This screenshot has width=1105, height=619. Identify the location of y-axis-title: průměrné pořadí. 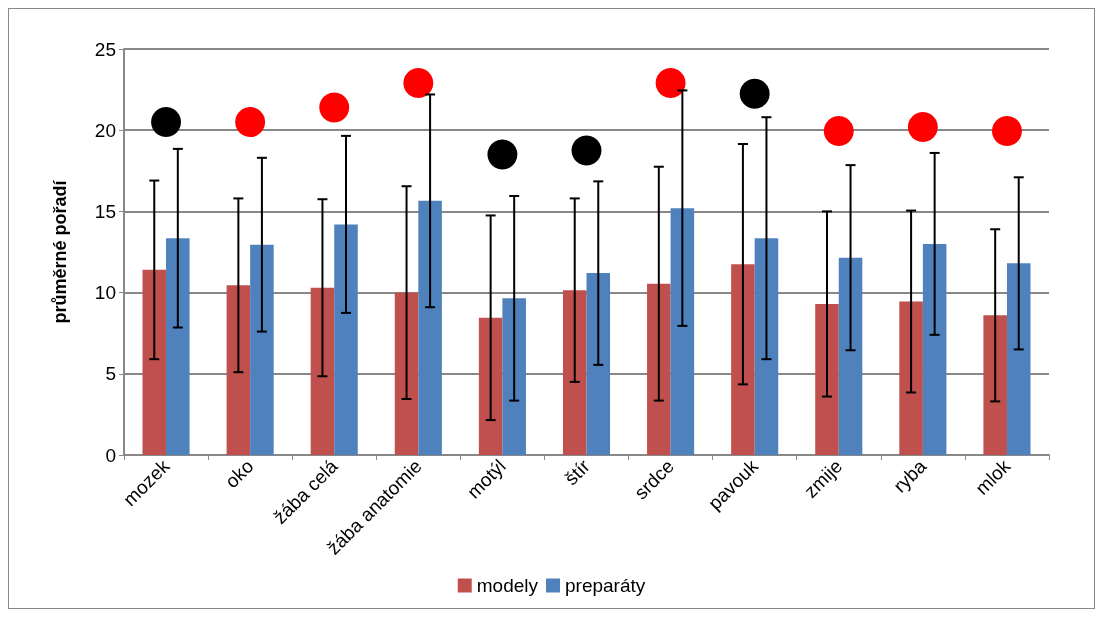
(60, 251).